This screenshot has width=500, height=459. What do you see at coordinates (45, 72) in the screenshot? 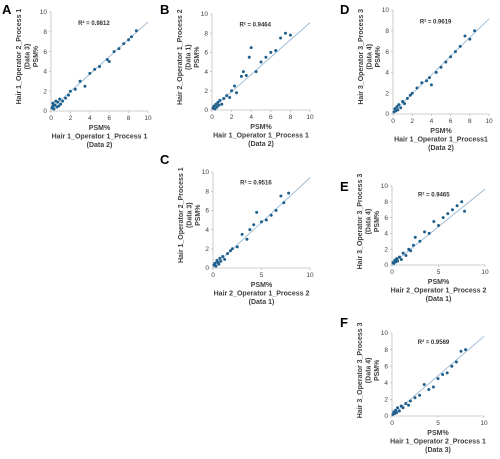
I see `y-tick-label: 4` at bounding box center [45, 72].